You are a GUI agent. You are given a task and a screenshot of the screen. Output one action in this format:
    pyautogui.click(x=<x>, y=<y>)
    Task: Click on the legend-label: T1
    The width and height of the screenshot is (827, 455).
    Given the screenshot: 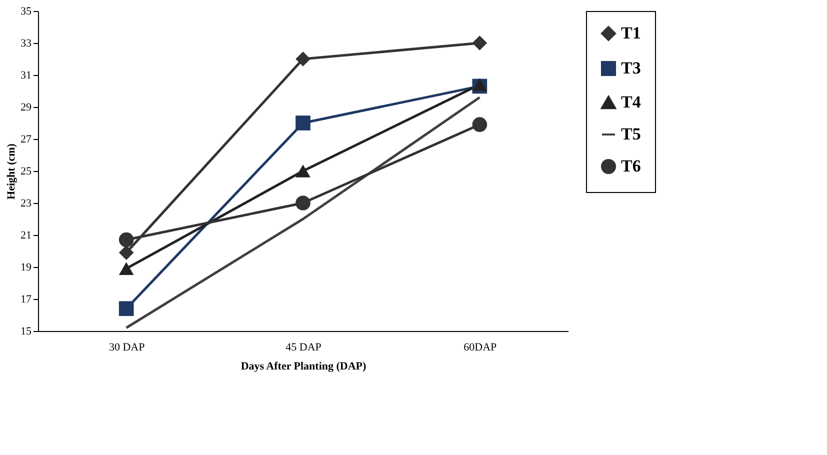 What is the action you would take?
    pyautogui.click(x=631, y=33)
    